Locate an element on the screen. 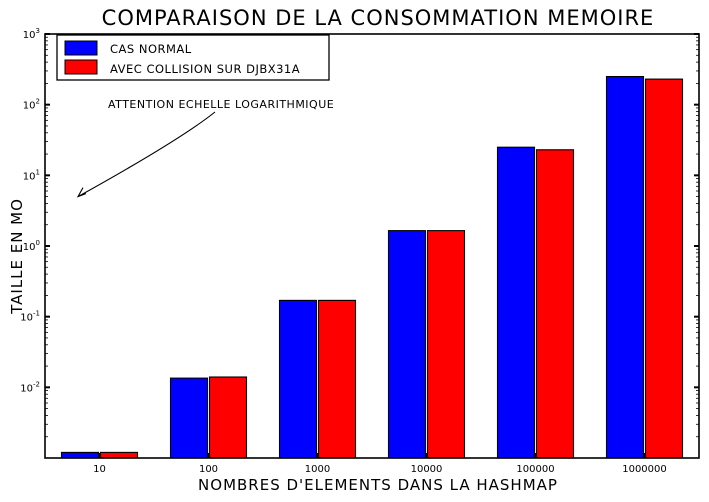 The image size is (709, 502). x-tick-label: 10000 is located at coordinates (427, 469).